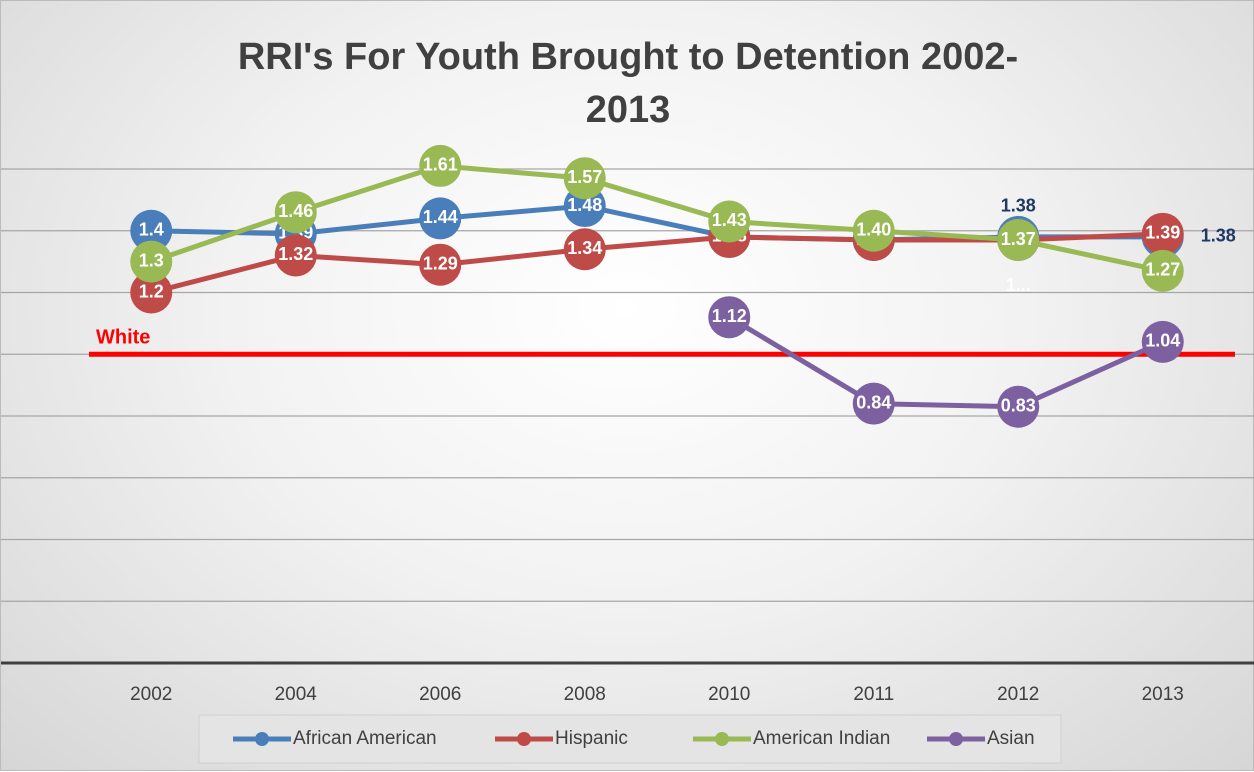 This screenshot has width=1254, height=772. I want to click on legend-label: Hispanic, so click(591, 738).